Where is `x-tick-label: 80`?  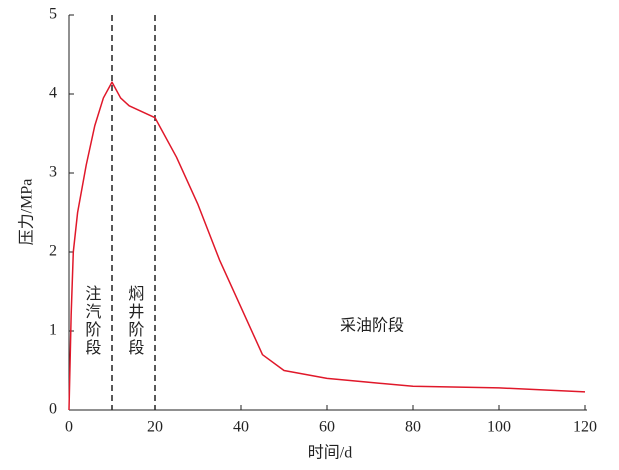
x-tick-label: 80 is located at coordinates (413, 427).